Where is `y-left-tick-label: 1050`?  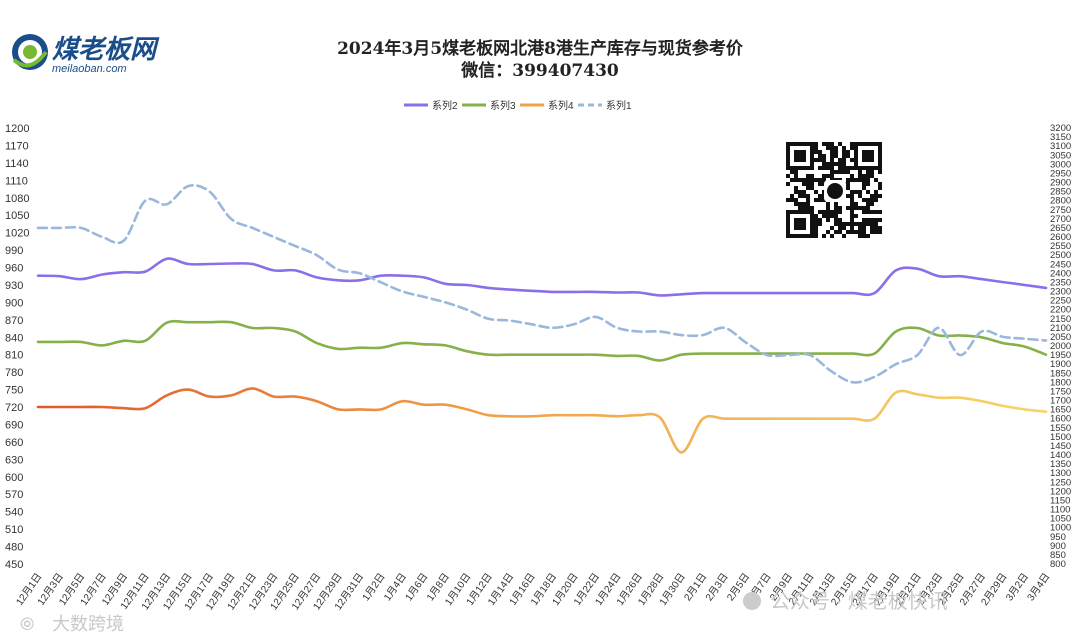 y-left-tick-label: 1050 is located at coordinates (17, 216).